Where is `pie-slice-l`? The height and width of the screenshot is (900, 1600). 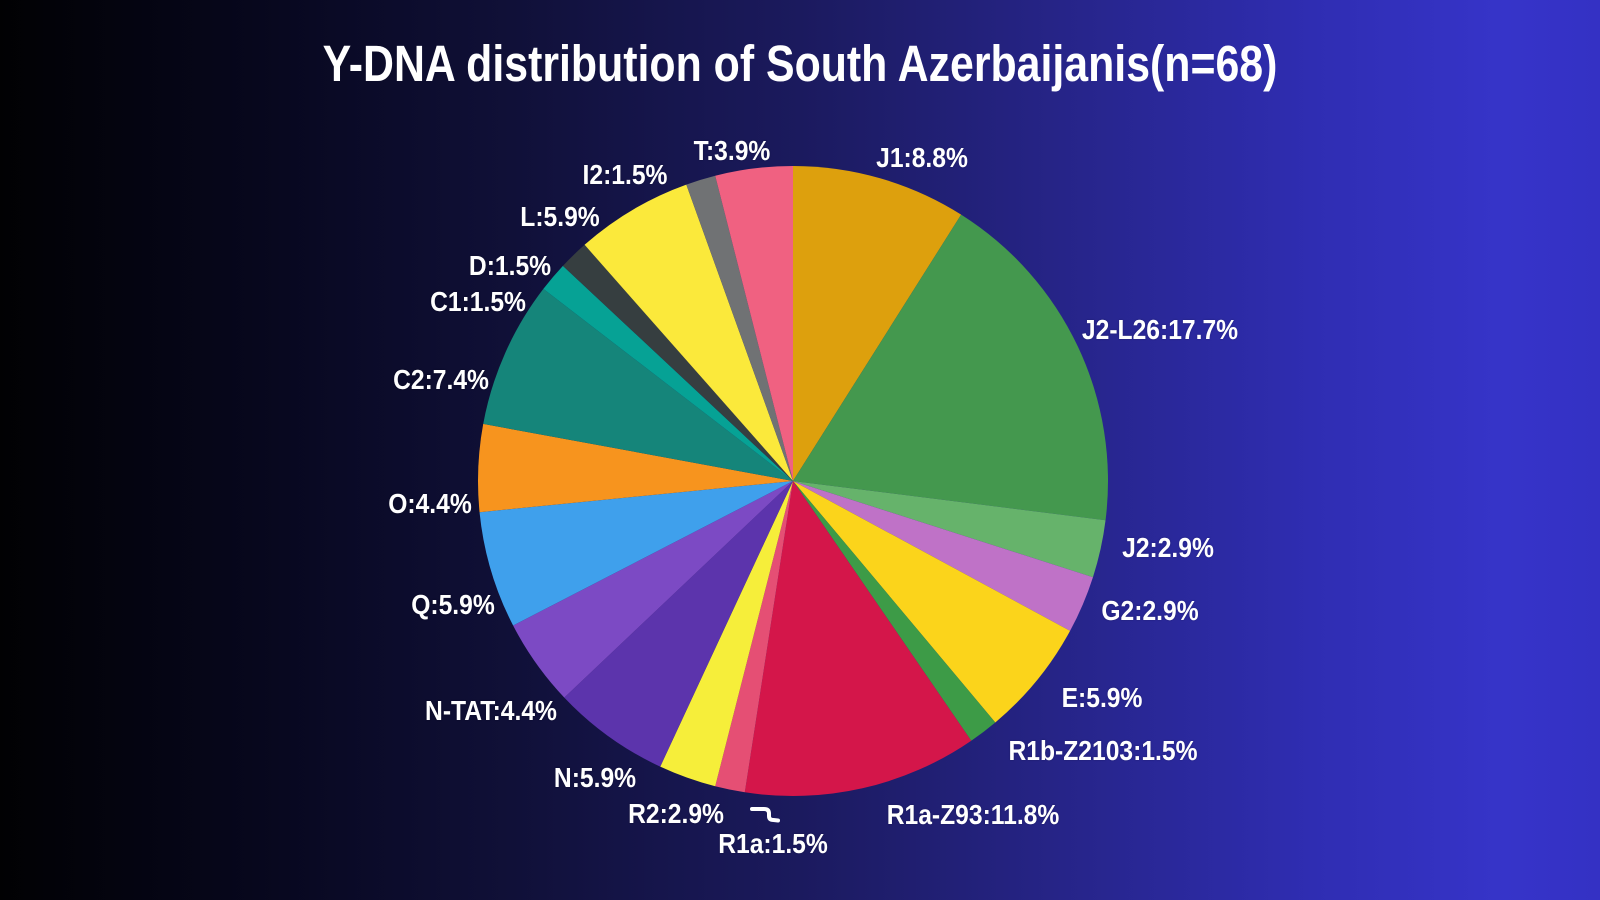
pie-slice-l is located at coordinates (688, 332).